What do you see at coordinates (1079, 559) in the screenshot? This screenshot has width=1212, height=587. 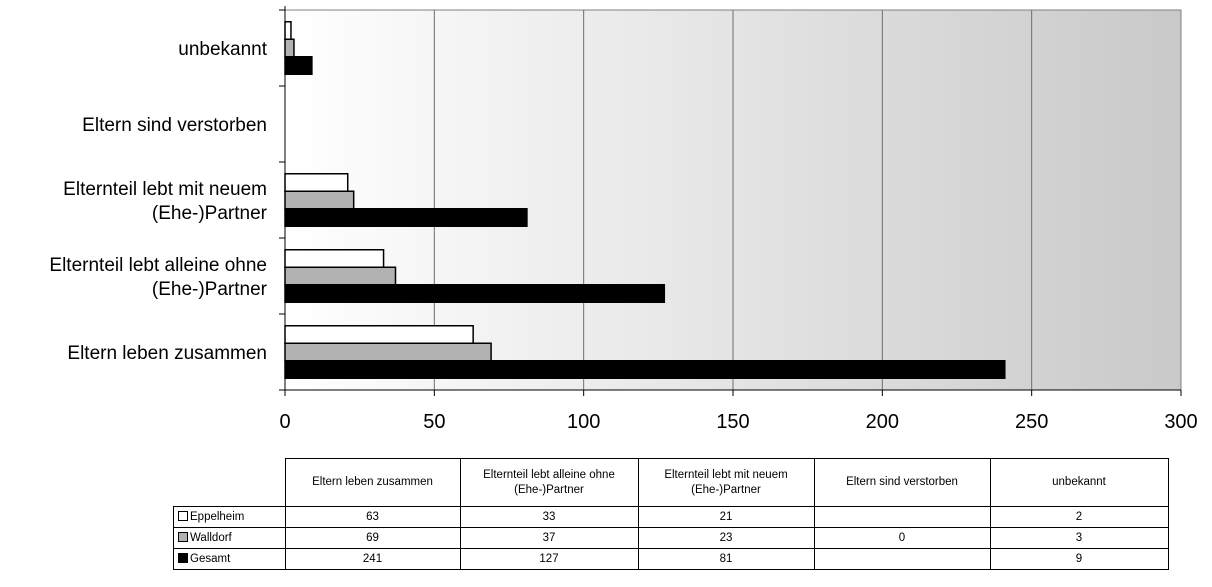 I see `table-cell: 9` at bounding box center [1079, 559].